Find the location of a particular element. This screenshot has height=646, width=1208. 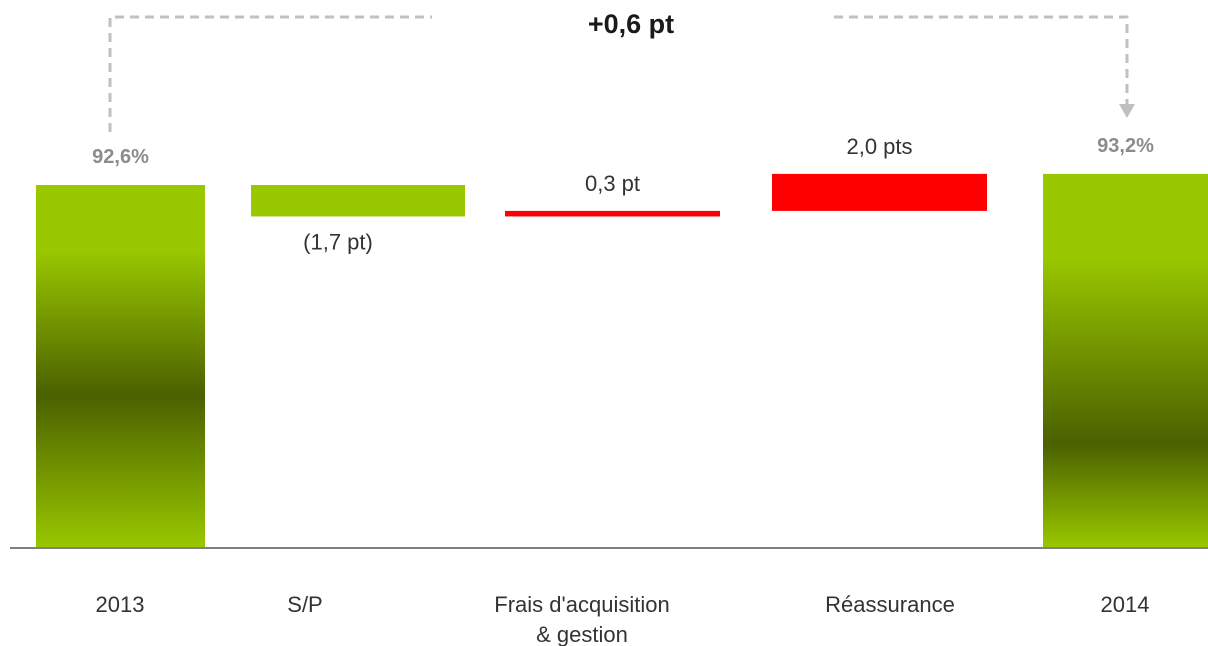

category-label-cat-frais-d-acquisition: Frais d'acquisition is located at coordinates (581, 604).